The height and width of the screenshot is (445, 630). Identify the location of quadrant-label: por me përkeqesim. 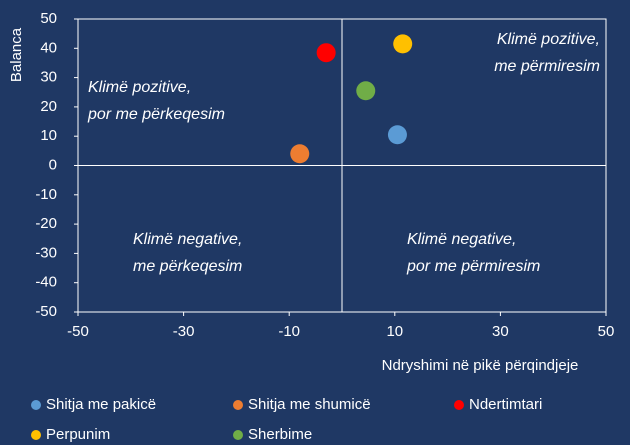
(156, 114).